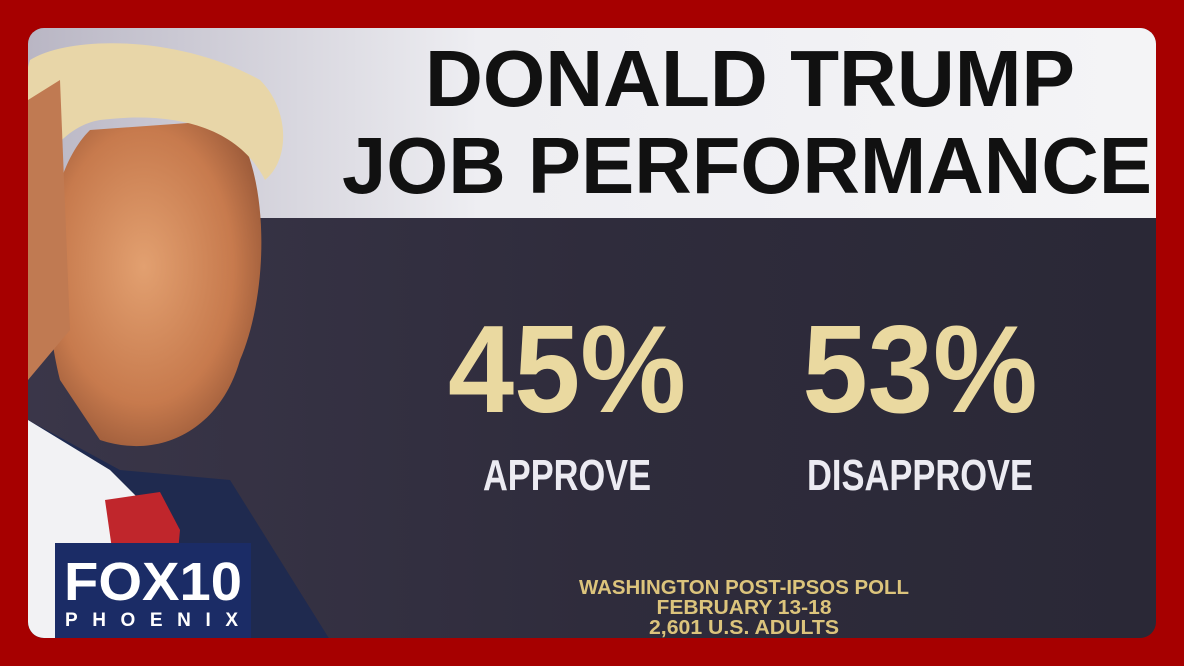  What do you see at coordinates (567, 475) in the screenshot?
I see `approve-label: APPROVE` at bounding box center [567, 475].